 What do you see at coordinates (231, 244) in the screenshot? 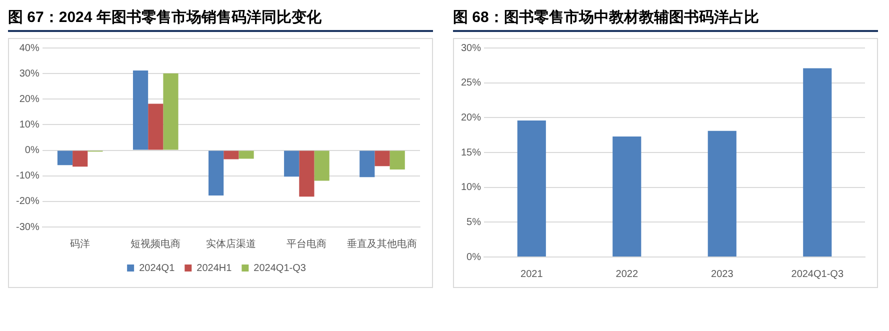
I see `x-tick-label: 实体店渠道` at bounding box center [231, 244].